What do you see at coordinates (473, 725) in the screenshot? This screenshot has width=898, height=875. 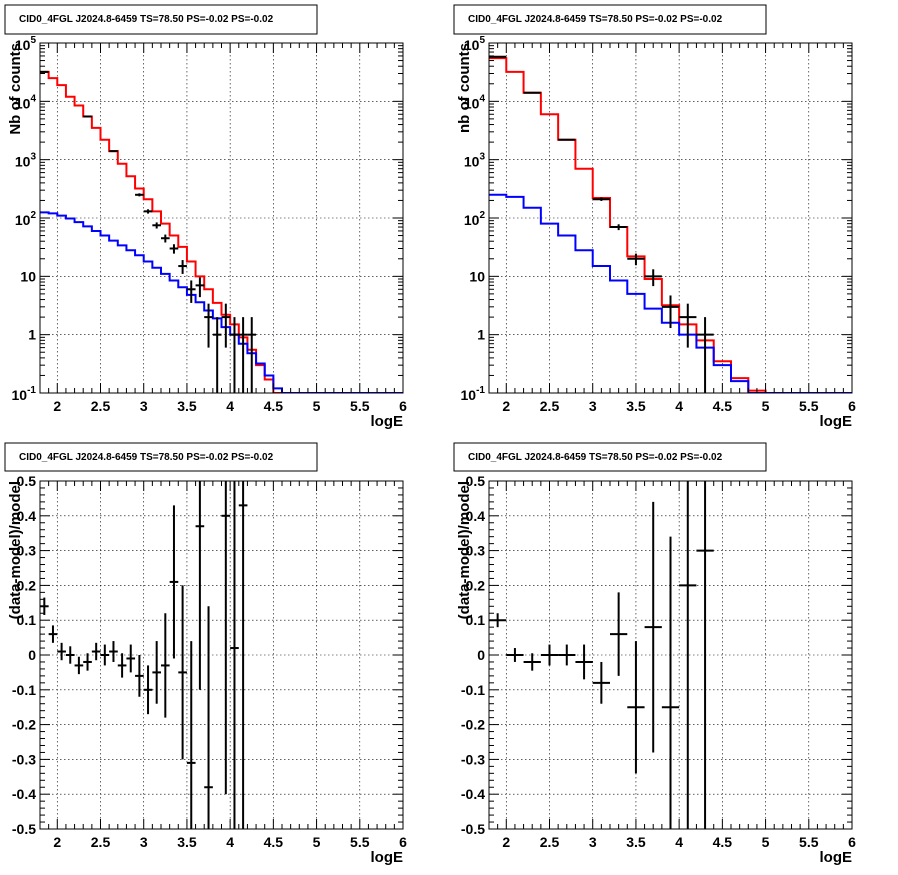 I see `y-tick-label: -0.2` at bounding box center [473, 725].